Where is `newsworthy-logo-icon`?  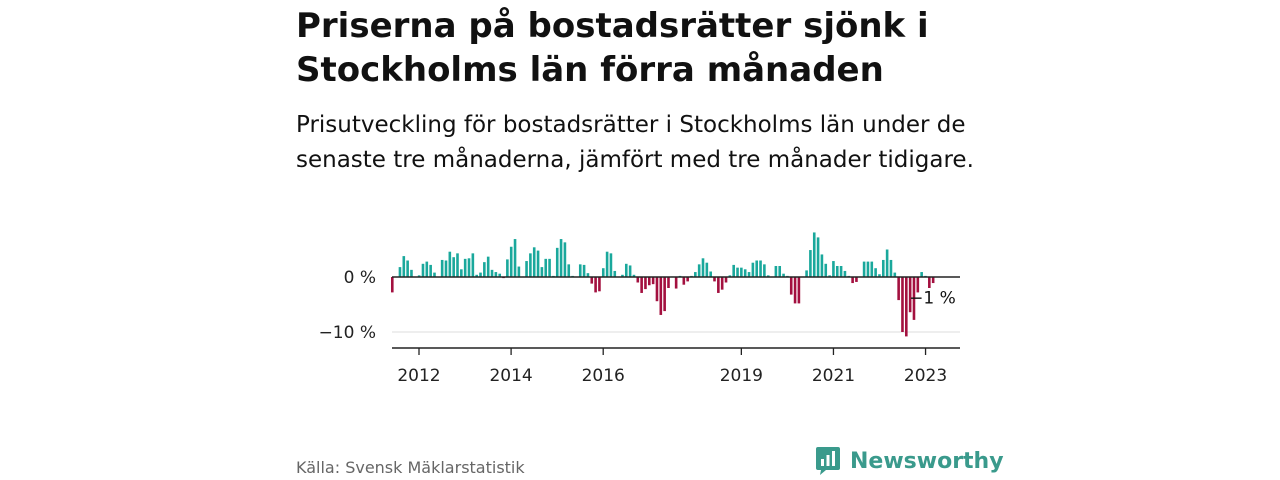
newsworthy-logo-icon is located at coordinates (828, 461).